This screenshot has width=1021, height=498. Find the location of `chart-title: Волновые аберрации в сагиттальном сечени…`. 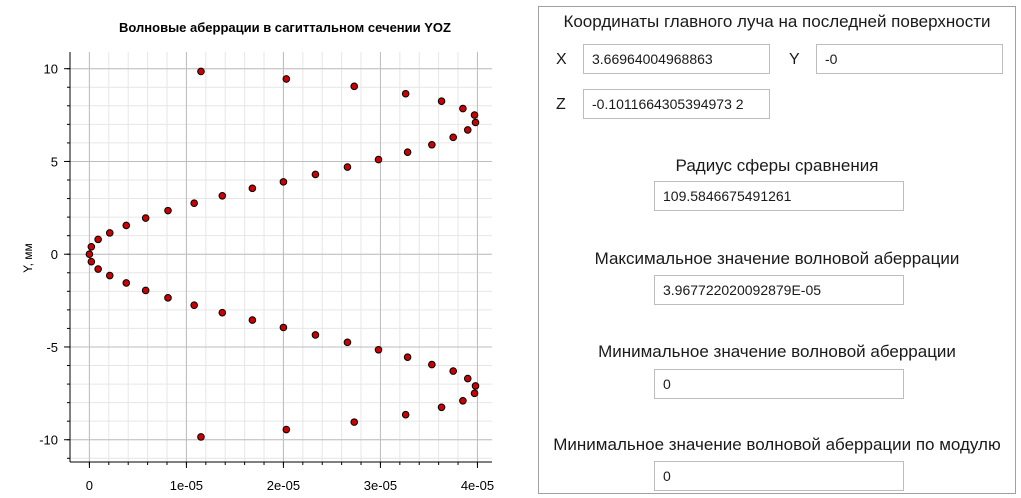

chart-title: Волновые аберрации в сагиттальном сечени… is located at coordinates (285, 27).